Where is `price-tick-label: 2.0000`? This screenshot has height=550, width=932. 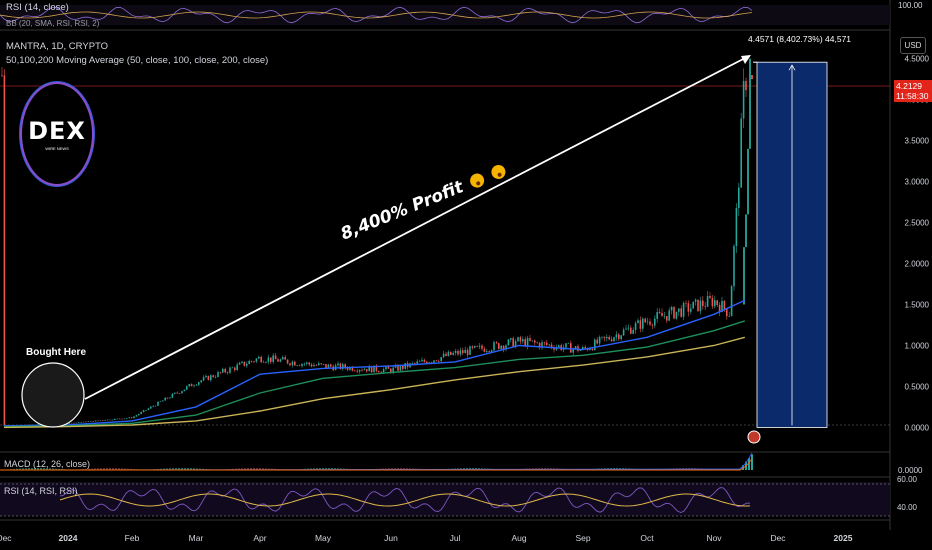 price-tick-label: 2.0000 is located at coordinates (917, 264).